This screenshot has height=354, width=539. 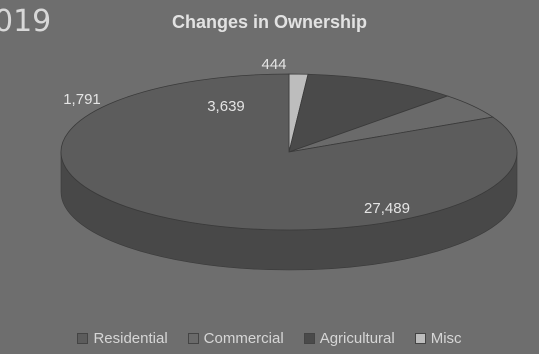 I want to click on pie-slice-agricultural, so click(x=368, y=113).